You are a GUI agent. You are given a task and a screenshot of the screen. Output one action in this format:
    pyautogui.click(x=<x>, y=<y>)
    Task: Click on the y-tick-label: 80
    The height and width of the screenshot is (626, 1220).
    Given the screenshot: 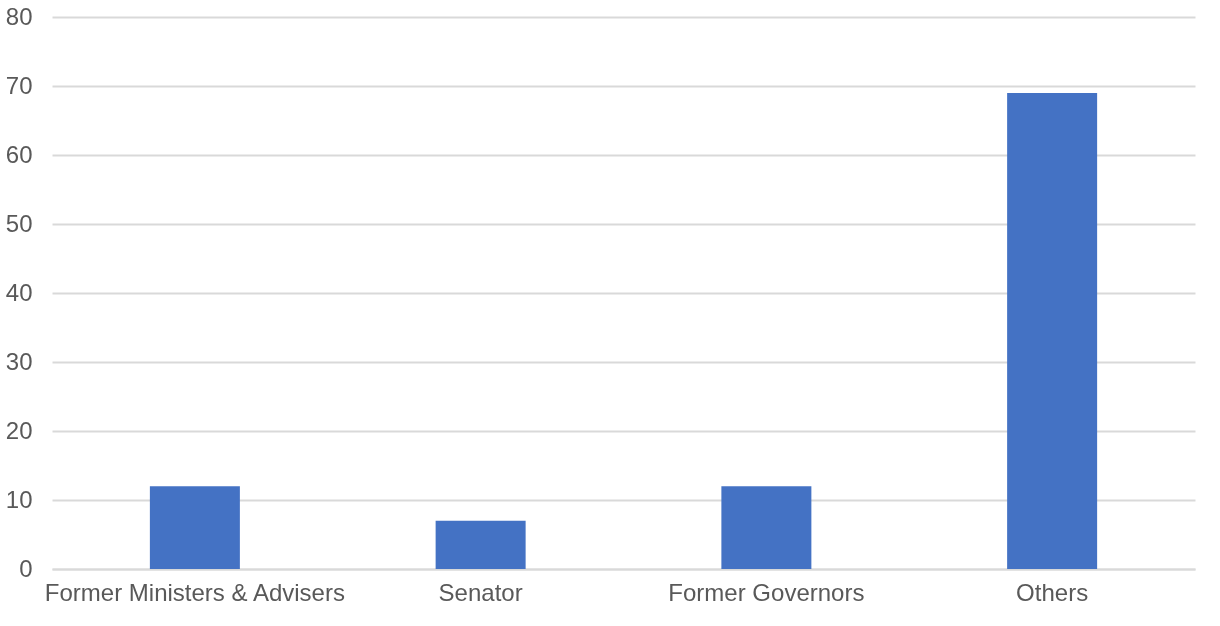 What is the action you would take?
    pyautogui.click(x=19, y=16)
    